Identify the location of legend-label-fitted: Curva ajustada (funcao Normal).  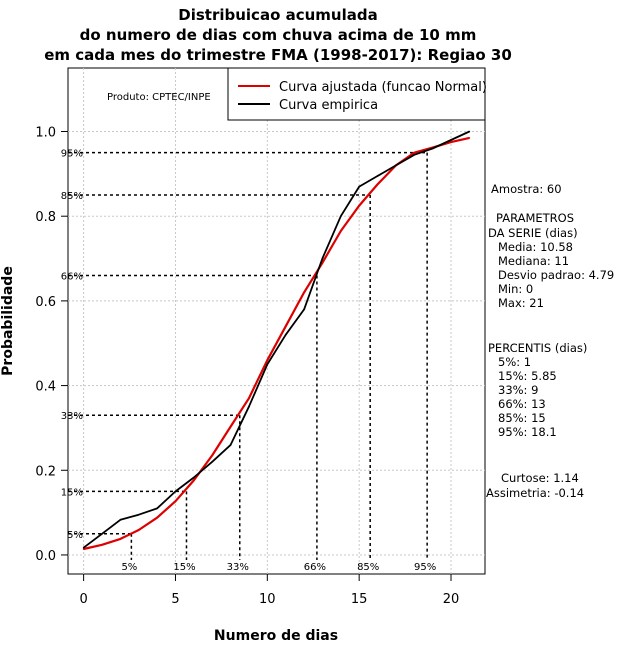
(383, 87).